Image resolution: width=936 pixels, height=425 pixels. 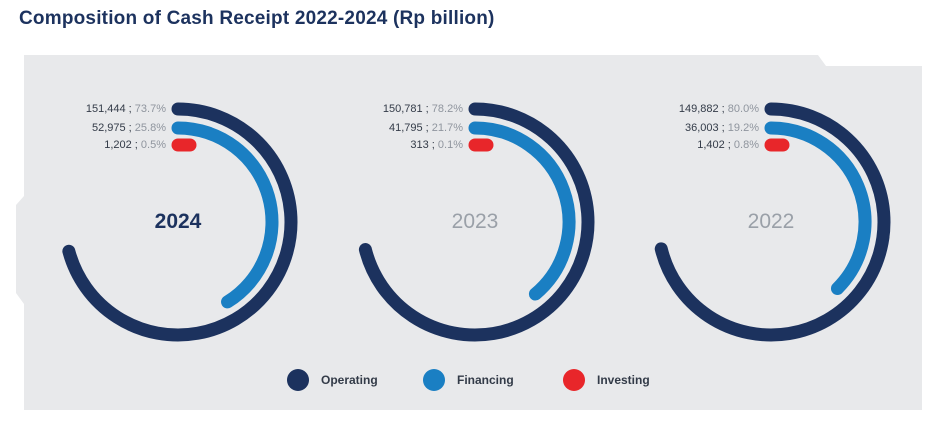 I want to click on value-operating-2023: 150,781, so click(x=402, y=109).